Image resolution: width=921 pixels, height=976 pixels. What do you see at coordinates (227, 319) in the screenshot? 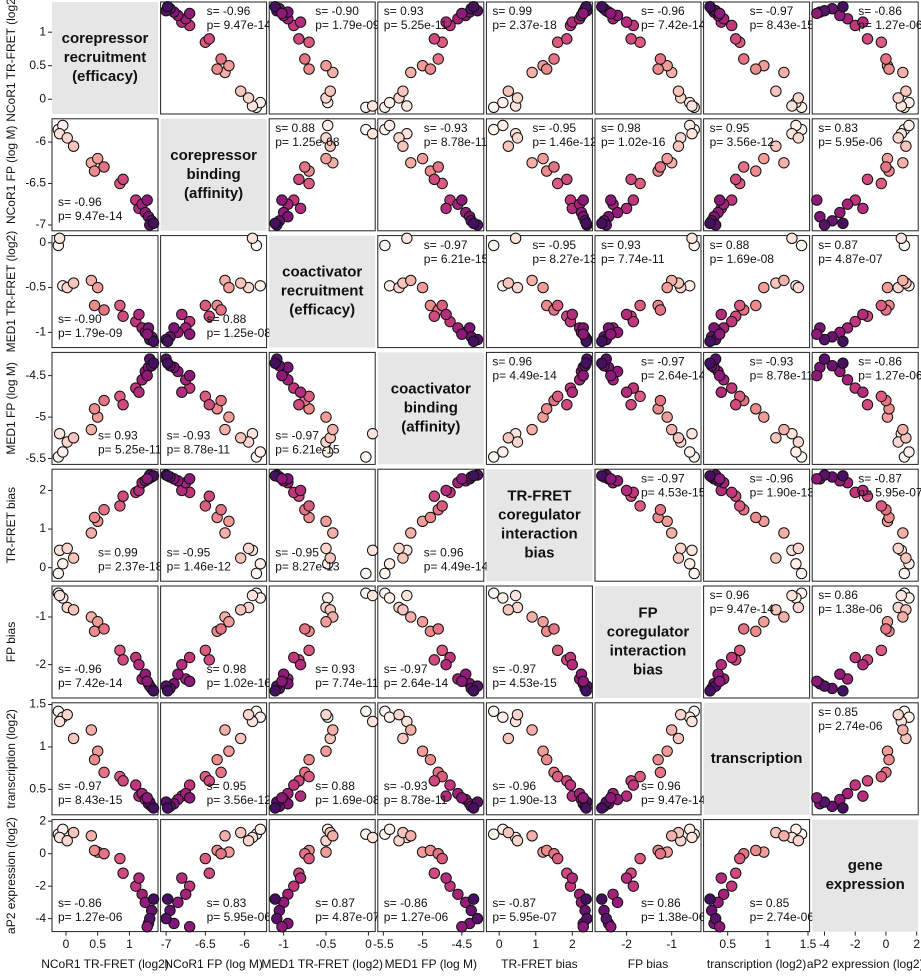
I see `stat-label: s= 0.88` at bounding box center [227, 319].